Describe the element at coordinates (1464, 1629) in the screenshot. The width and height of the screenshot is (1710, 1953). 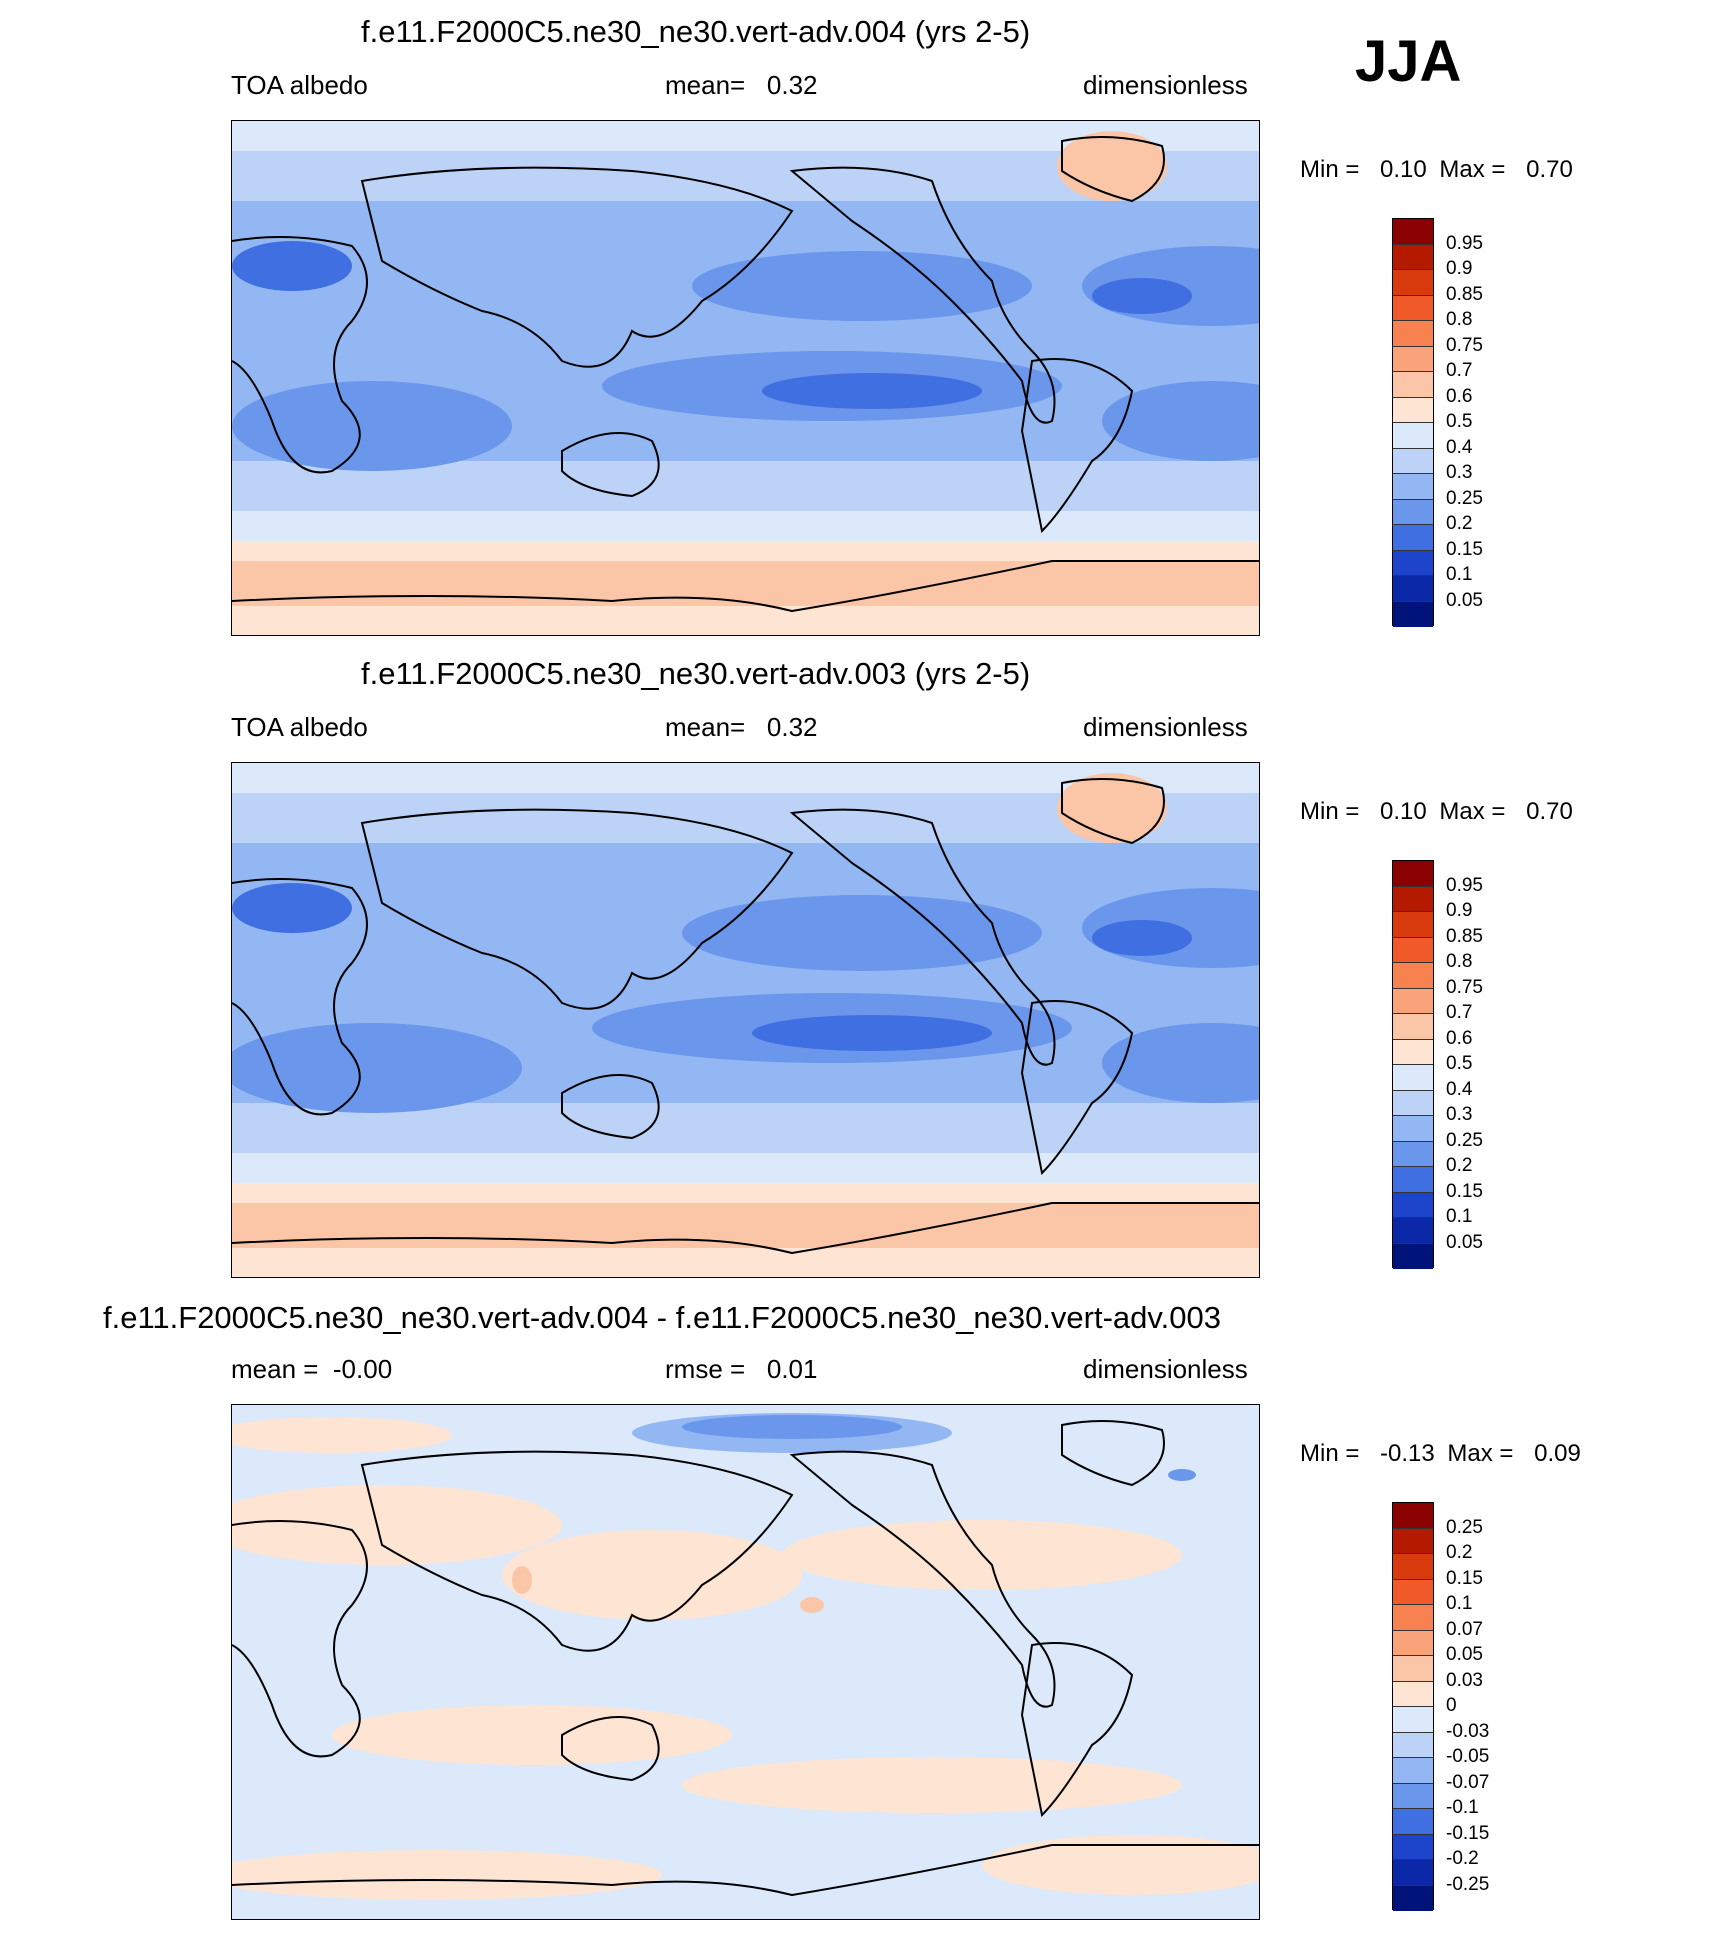
I see `colorbar-tick-label: 0.07` at that location.